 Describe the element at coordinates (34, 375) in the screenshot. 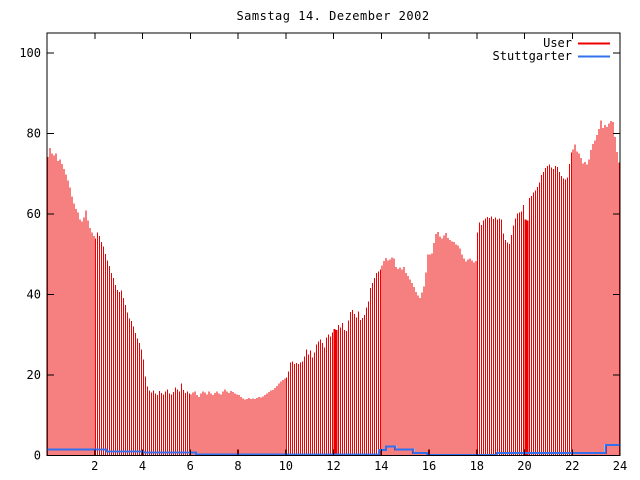

I see `y-tick-label: 20` at that location.